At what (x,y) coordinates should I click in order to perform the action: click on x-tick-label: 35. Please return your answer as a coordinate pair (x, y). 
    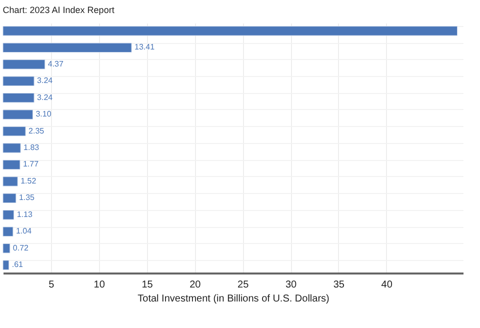
    Looking at the image, I should click on (339, 285).